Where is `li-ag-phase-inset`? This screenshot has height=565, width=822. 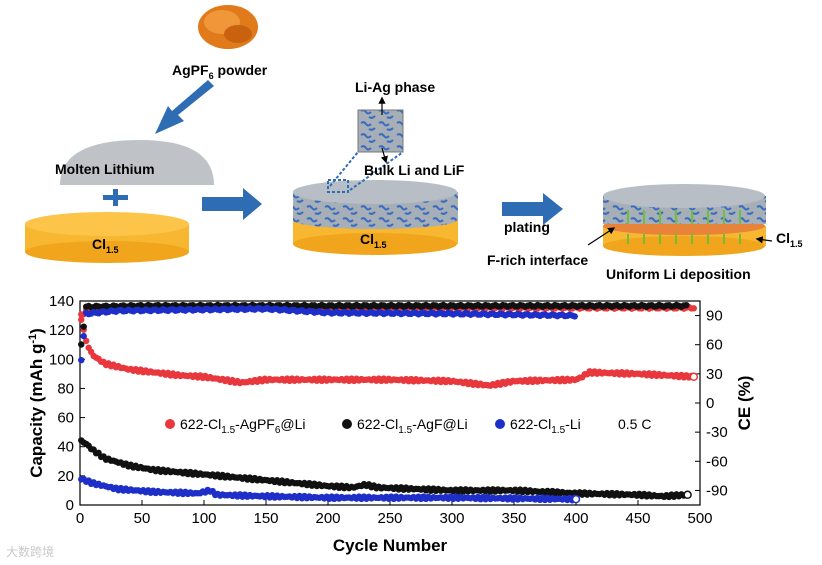
li-ag-phase-inset is located at coordinates (380, 131).